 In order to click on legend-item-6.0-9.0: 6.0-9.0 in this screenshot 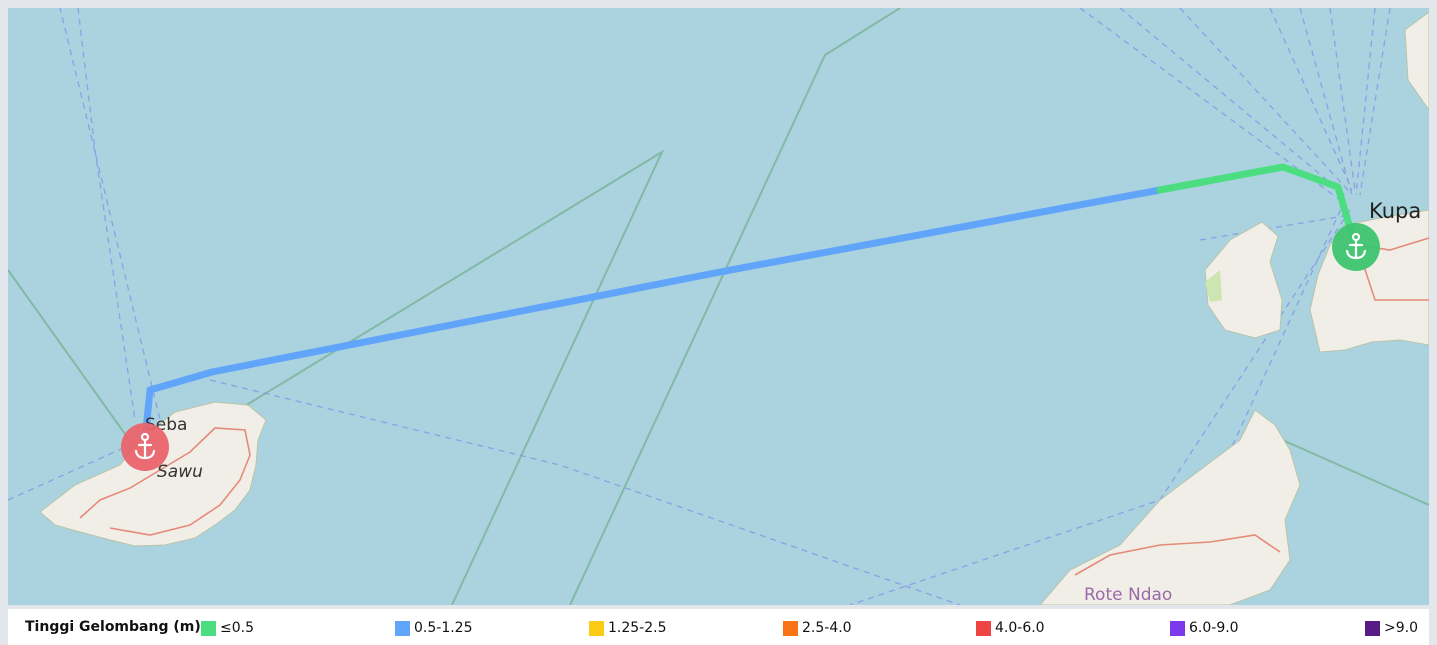, I will do `click(1204, 628)`.